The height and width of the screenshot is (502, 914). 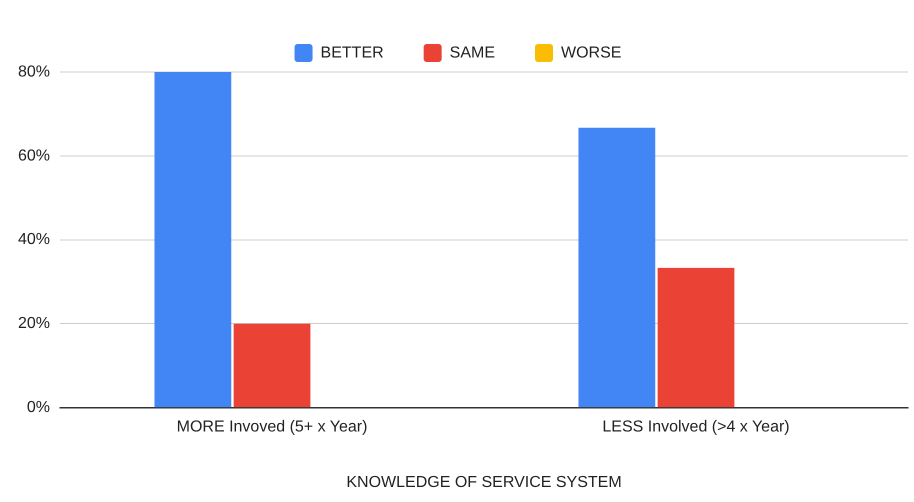 What do you see at coordinates (352, 53) in the screenshot?
I see `legend-label: BETTER` at bounding box center [352, 53].